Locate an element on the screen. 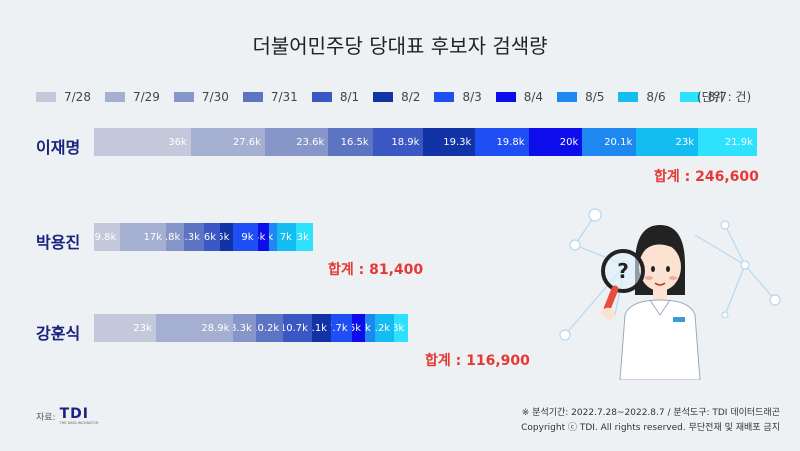  data-label: 7.7k is located at coordinates (339, 328).